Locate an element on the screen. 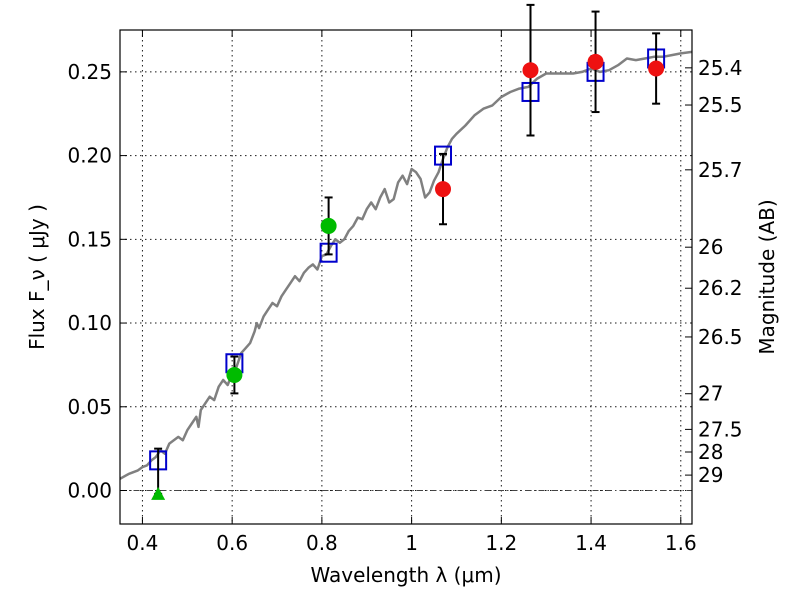 Image resolution: width=800 pixels, height=600 pixels. y-tick-label: 0.25 is located at coordinates (89, 72).